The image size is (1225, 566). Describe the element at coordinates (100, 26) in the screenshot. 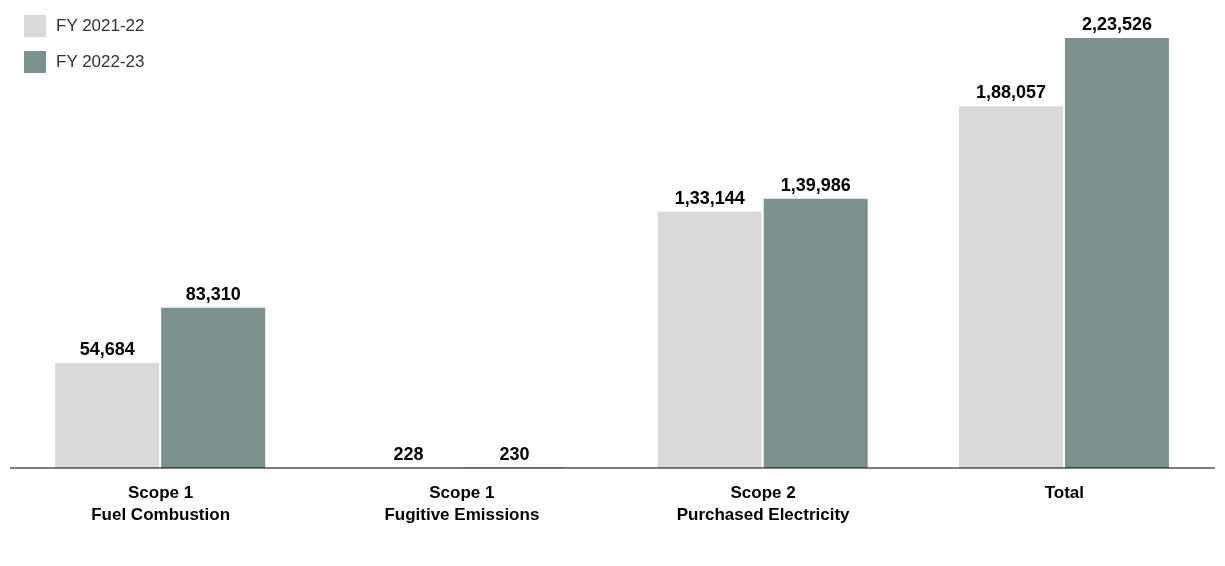

I see `legend-label: FY 2021-22` at that location.